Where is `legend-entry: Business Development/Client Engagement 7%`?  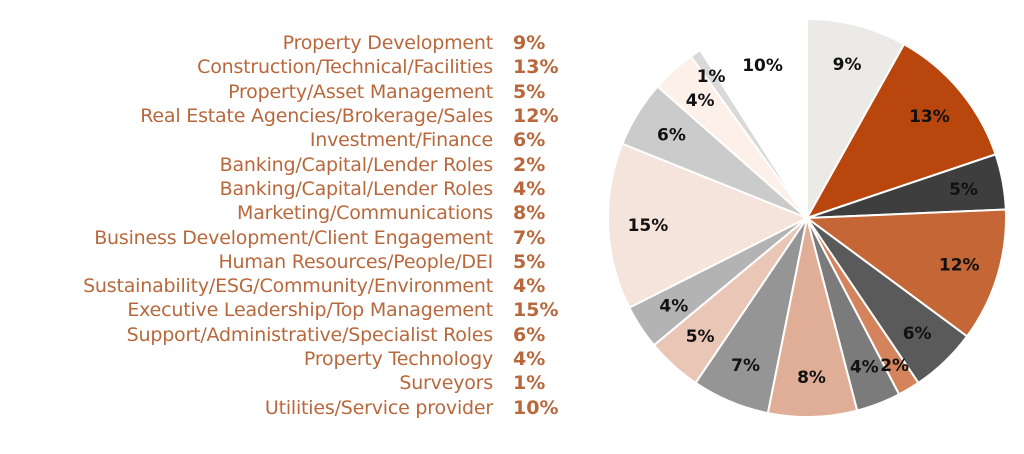
legend-entry: Business Development/Client Engagement 7% is located at coordinates (290, 237).